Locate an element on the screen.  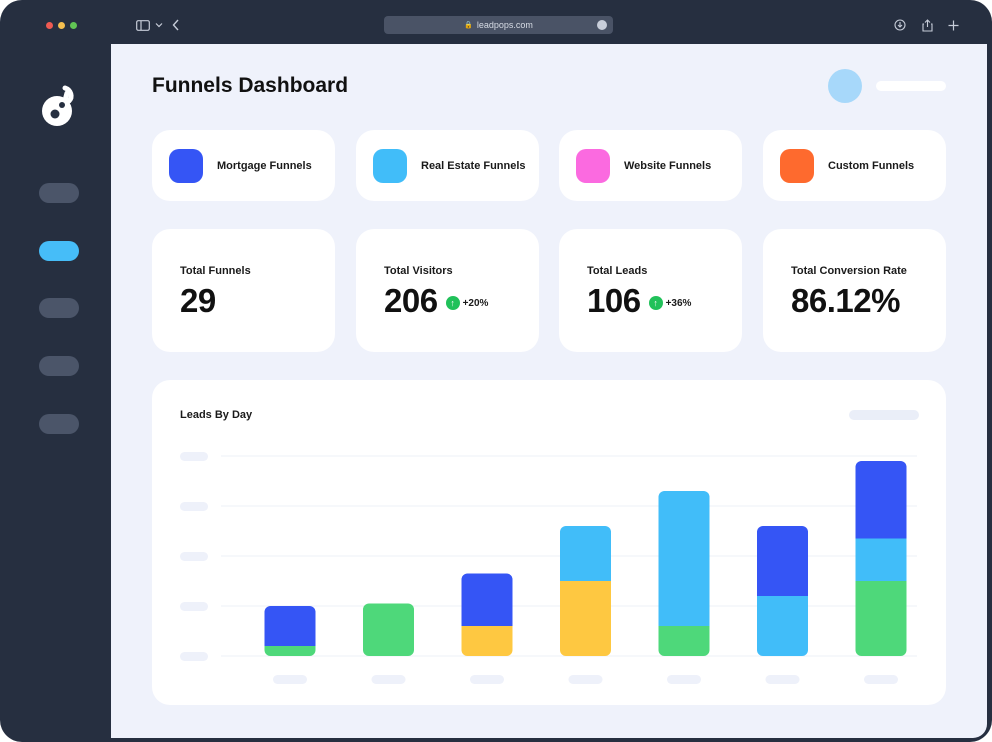
download-icon is located at coordinates (900, 25).